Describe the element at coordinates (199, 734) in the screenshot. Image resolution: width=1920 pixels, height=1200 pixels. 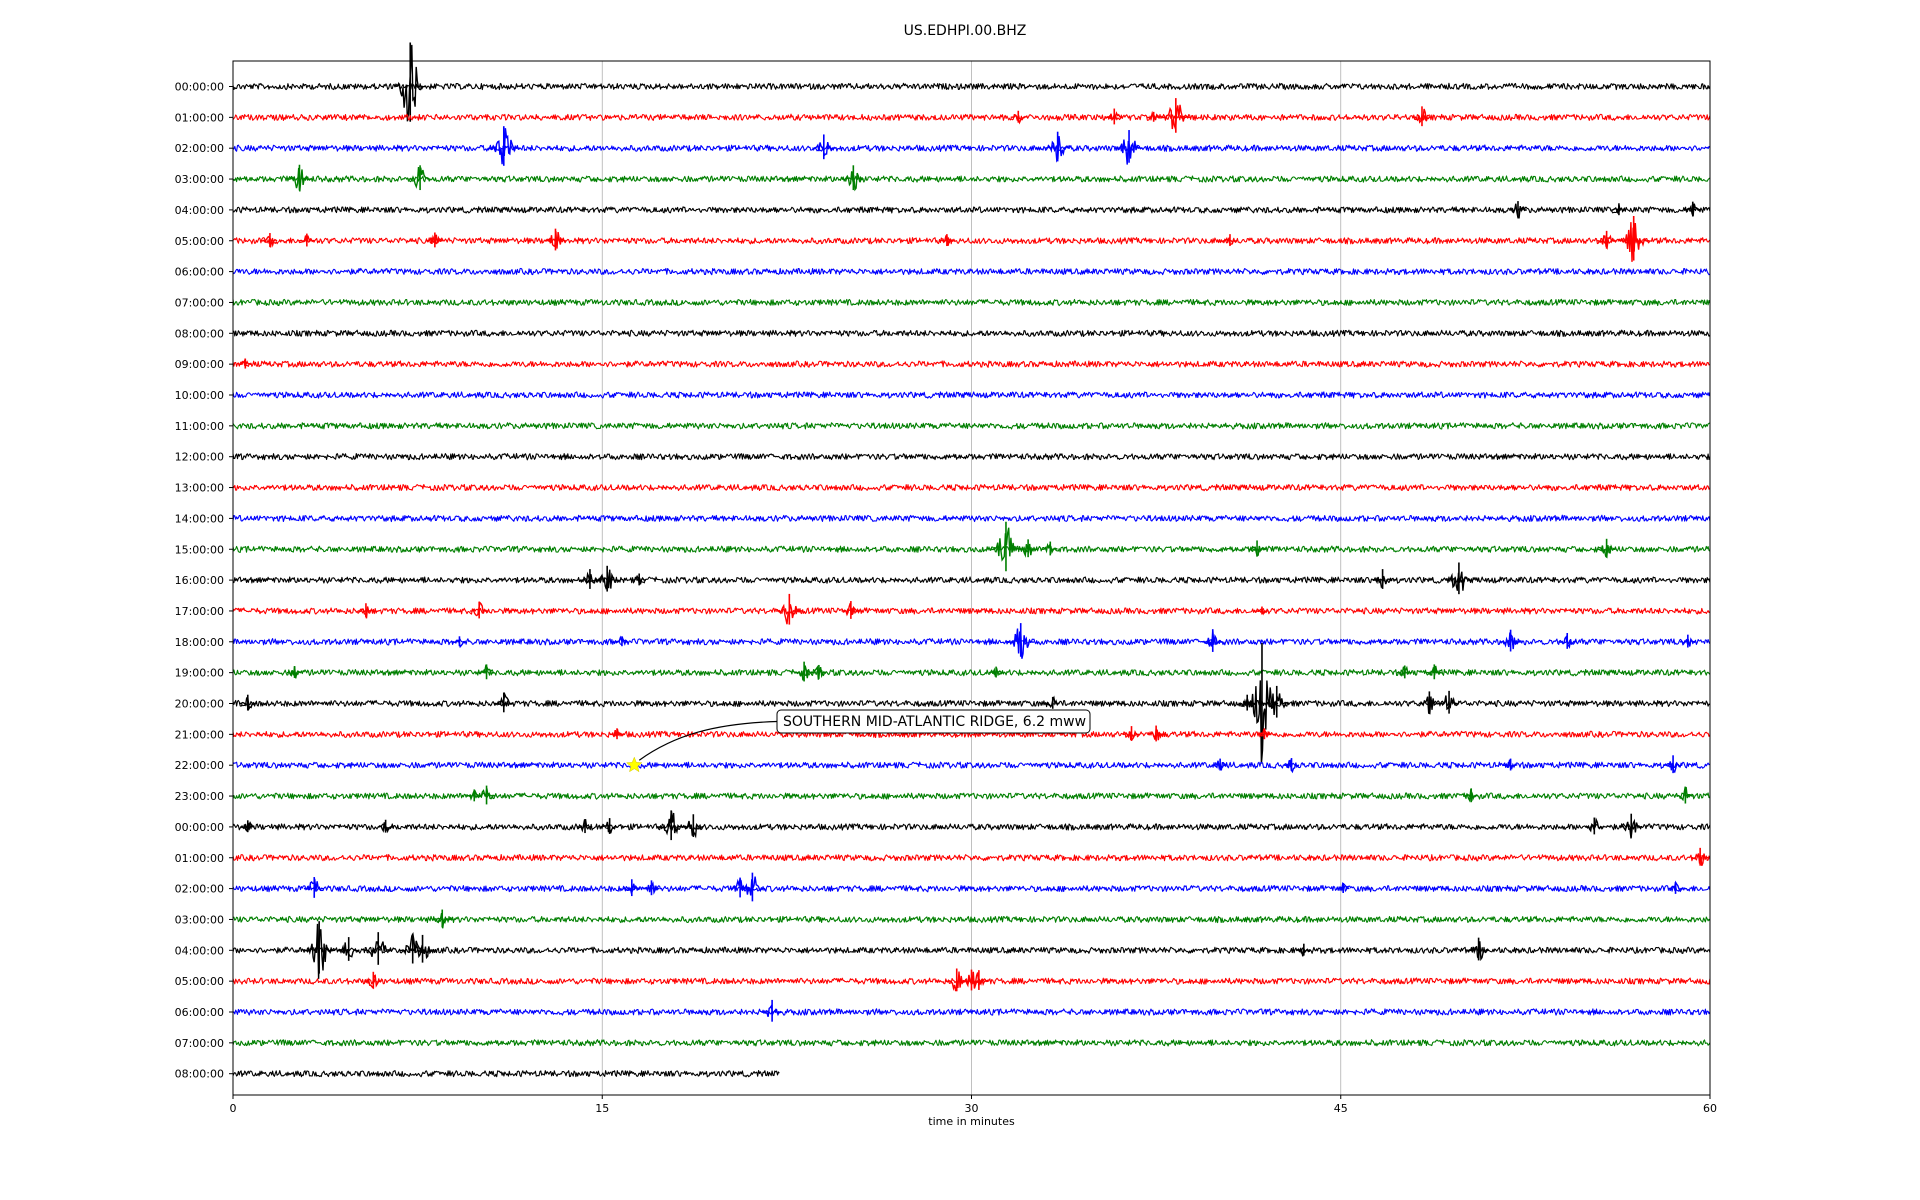
I see `row-time-label: 21:00:00` at that location.